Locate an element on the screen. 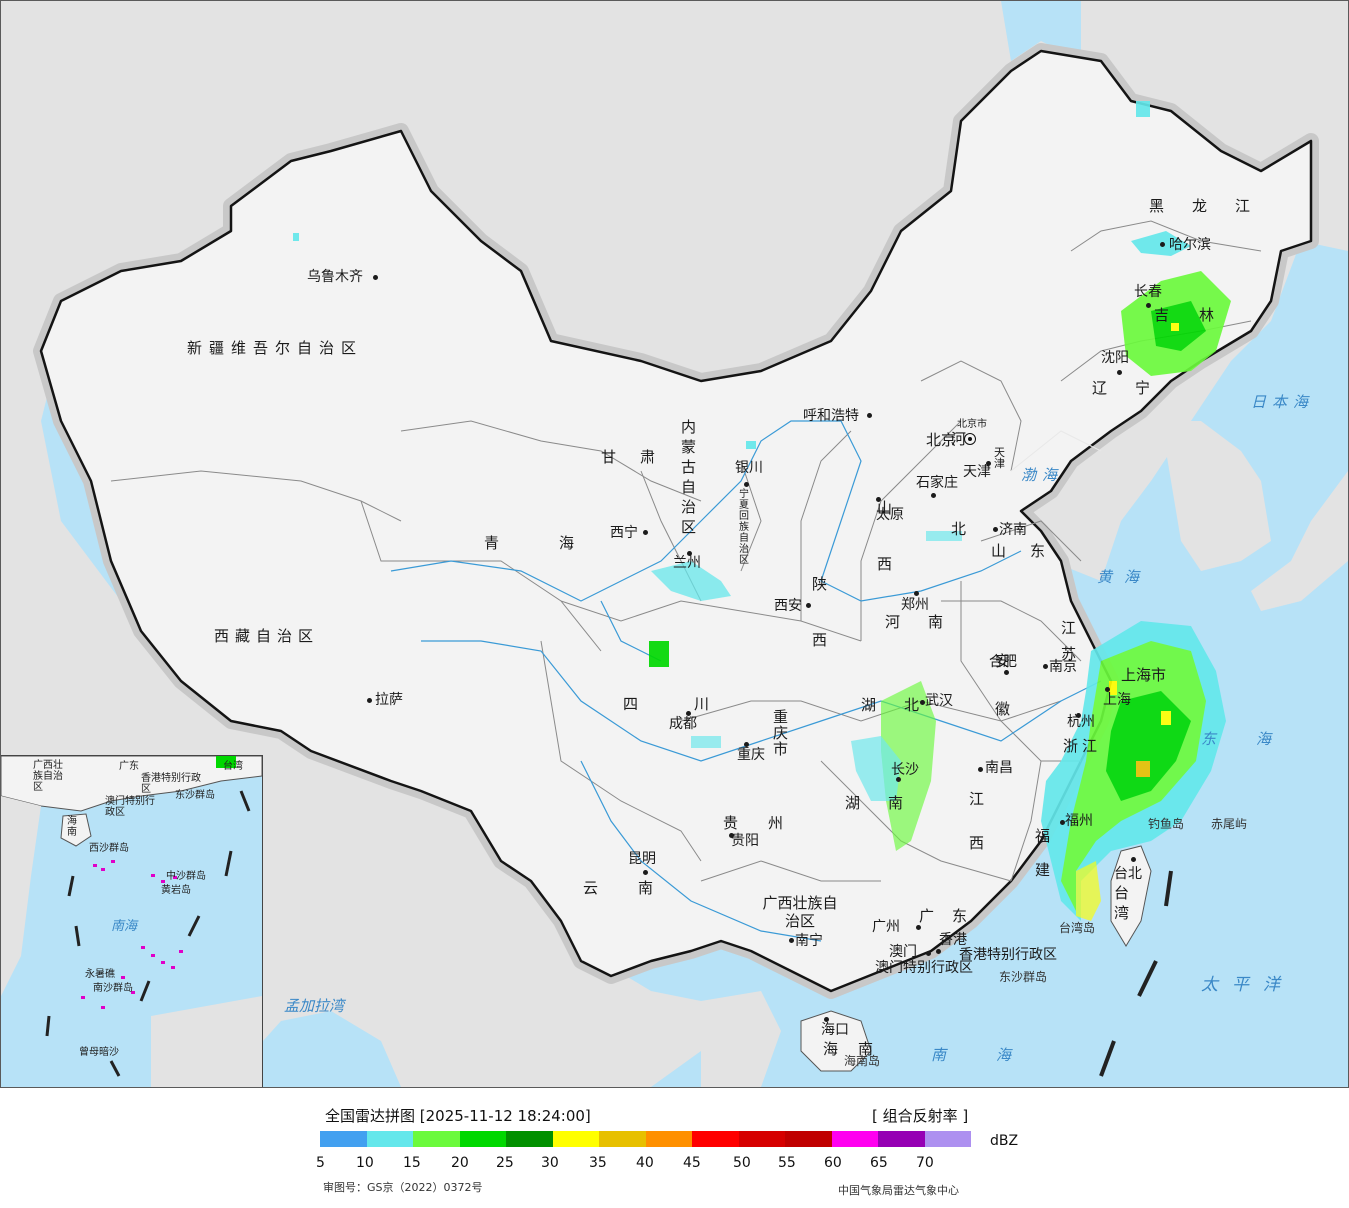 Image resolution: width=1349 pixels, height=1208 pixels. province-label-guangdong: 广东 is located at coordinates (952, 916).